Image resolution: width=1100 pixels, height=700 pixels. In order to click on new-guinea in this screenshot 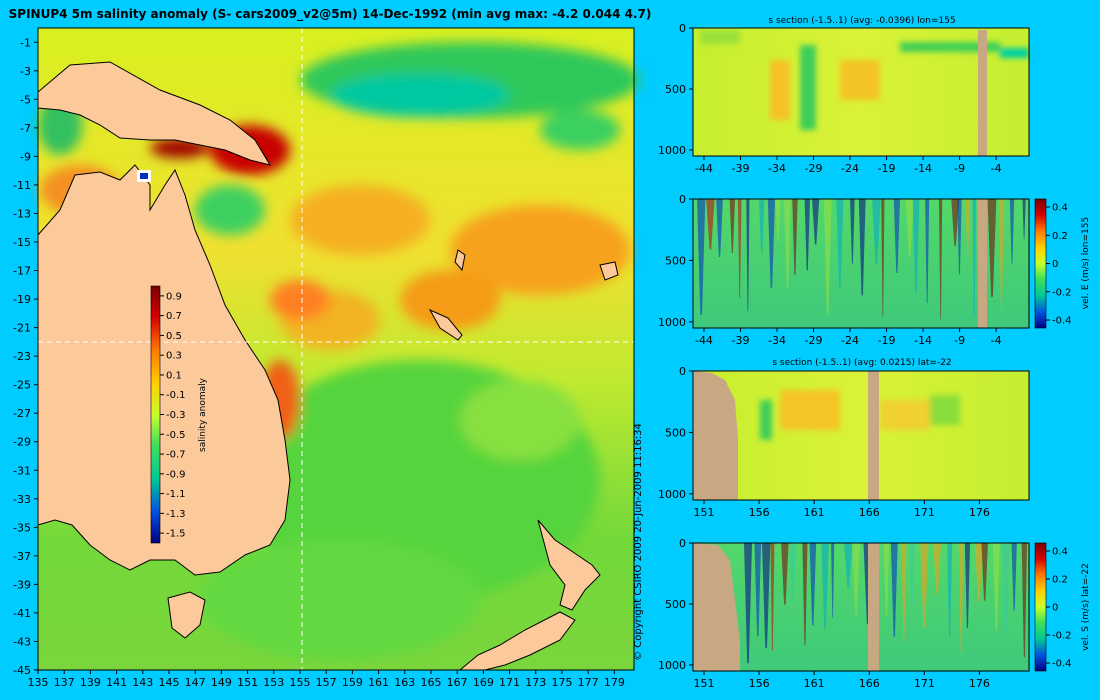, I will do `click(154, 113)`.